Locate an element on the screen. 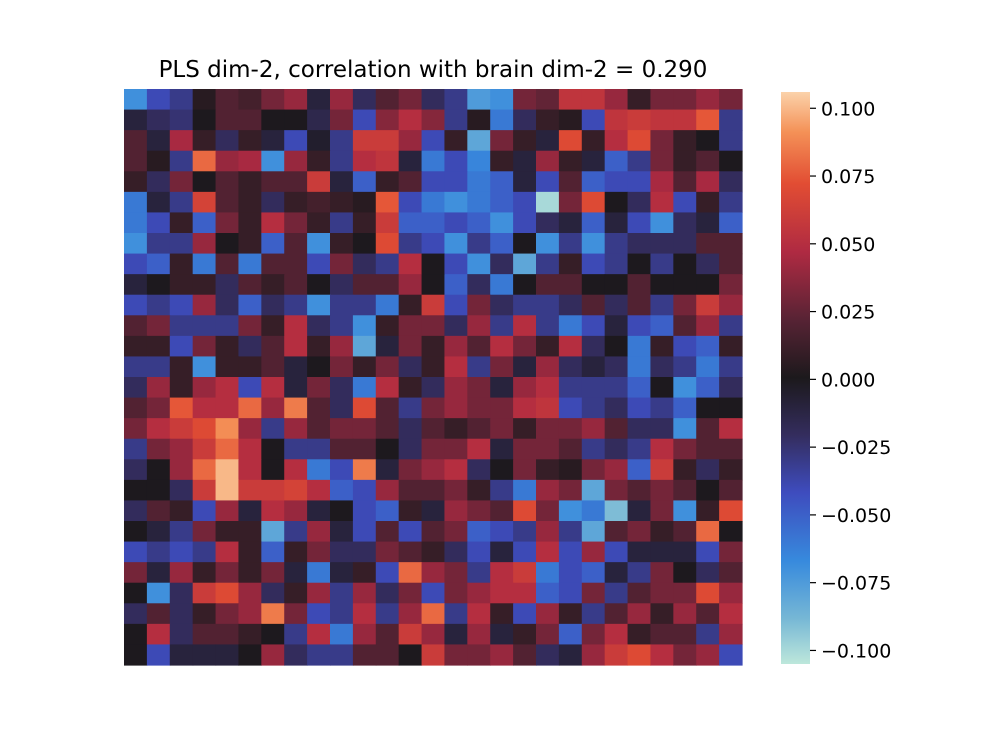 The image size is (996, 747). colorbar-tick-label: −0.100 is located at coordinates (856, 651).